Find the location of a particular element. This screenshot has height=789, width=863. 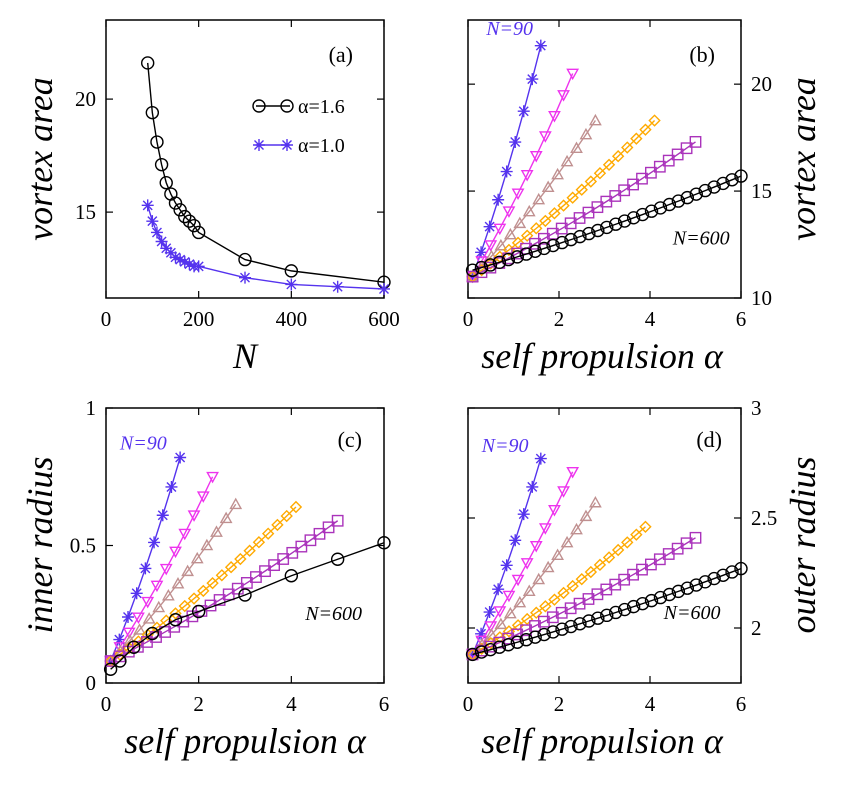

y-tick-label: 10 is located at coordinates (761, 298).